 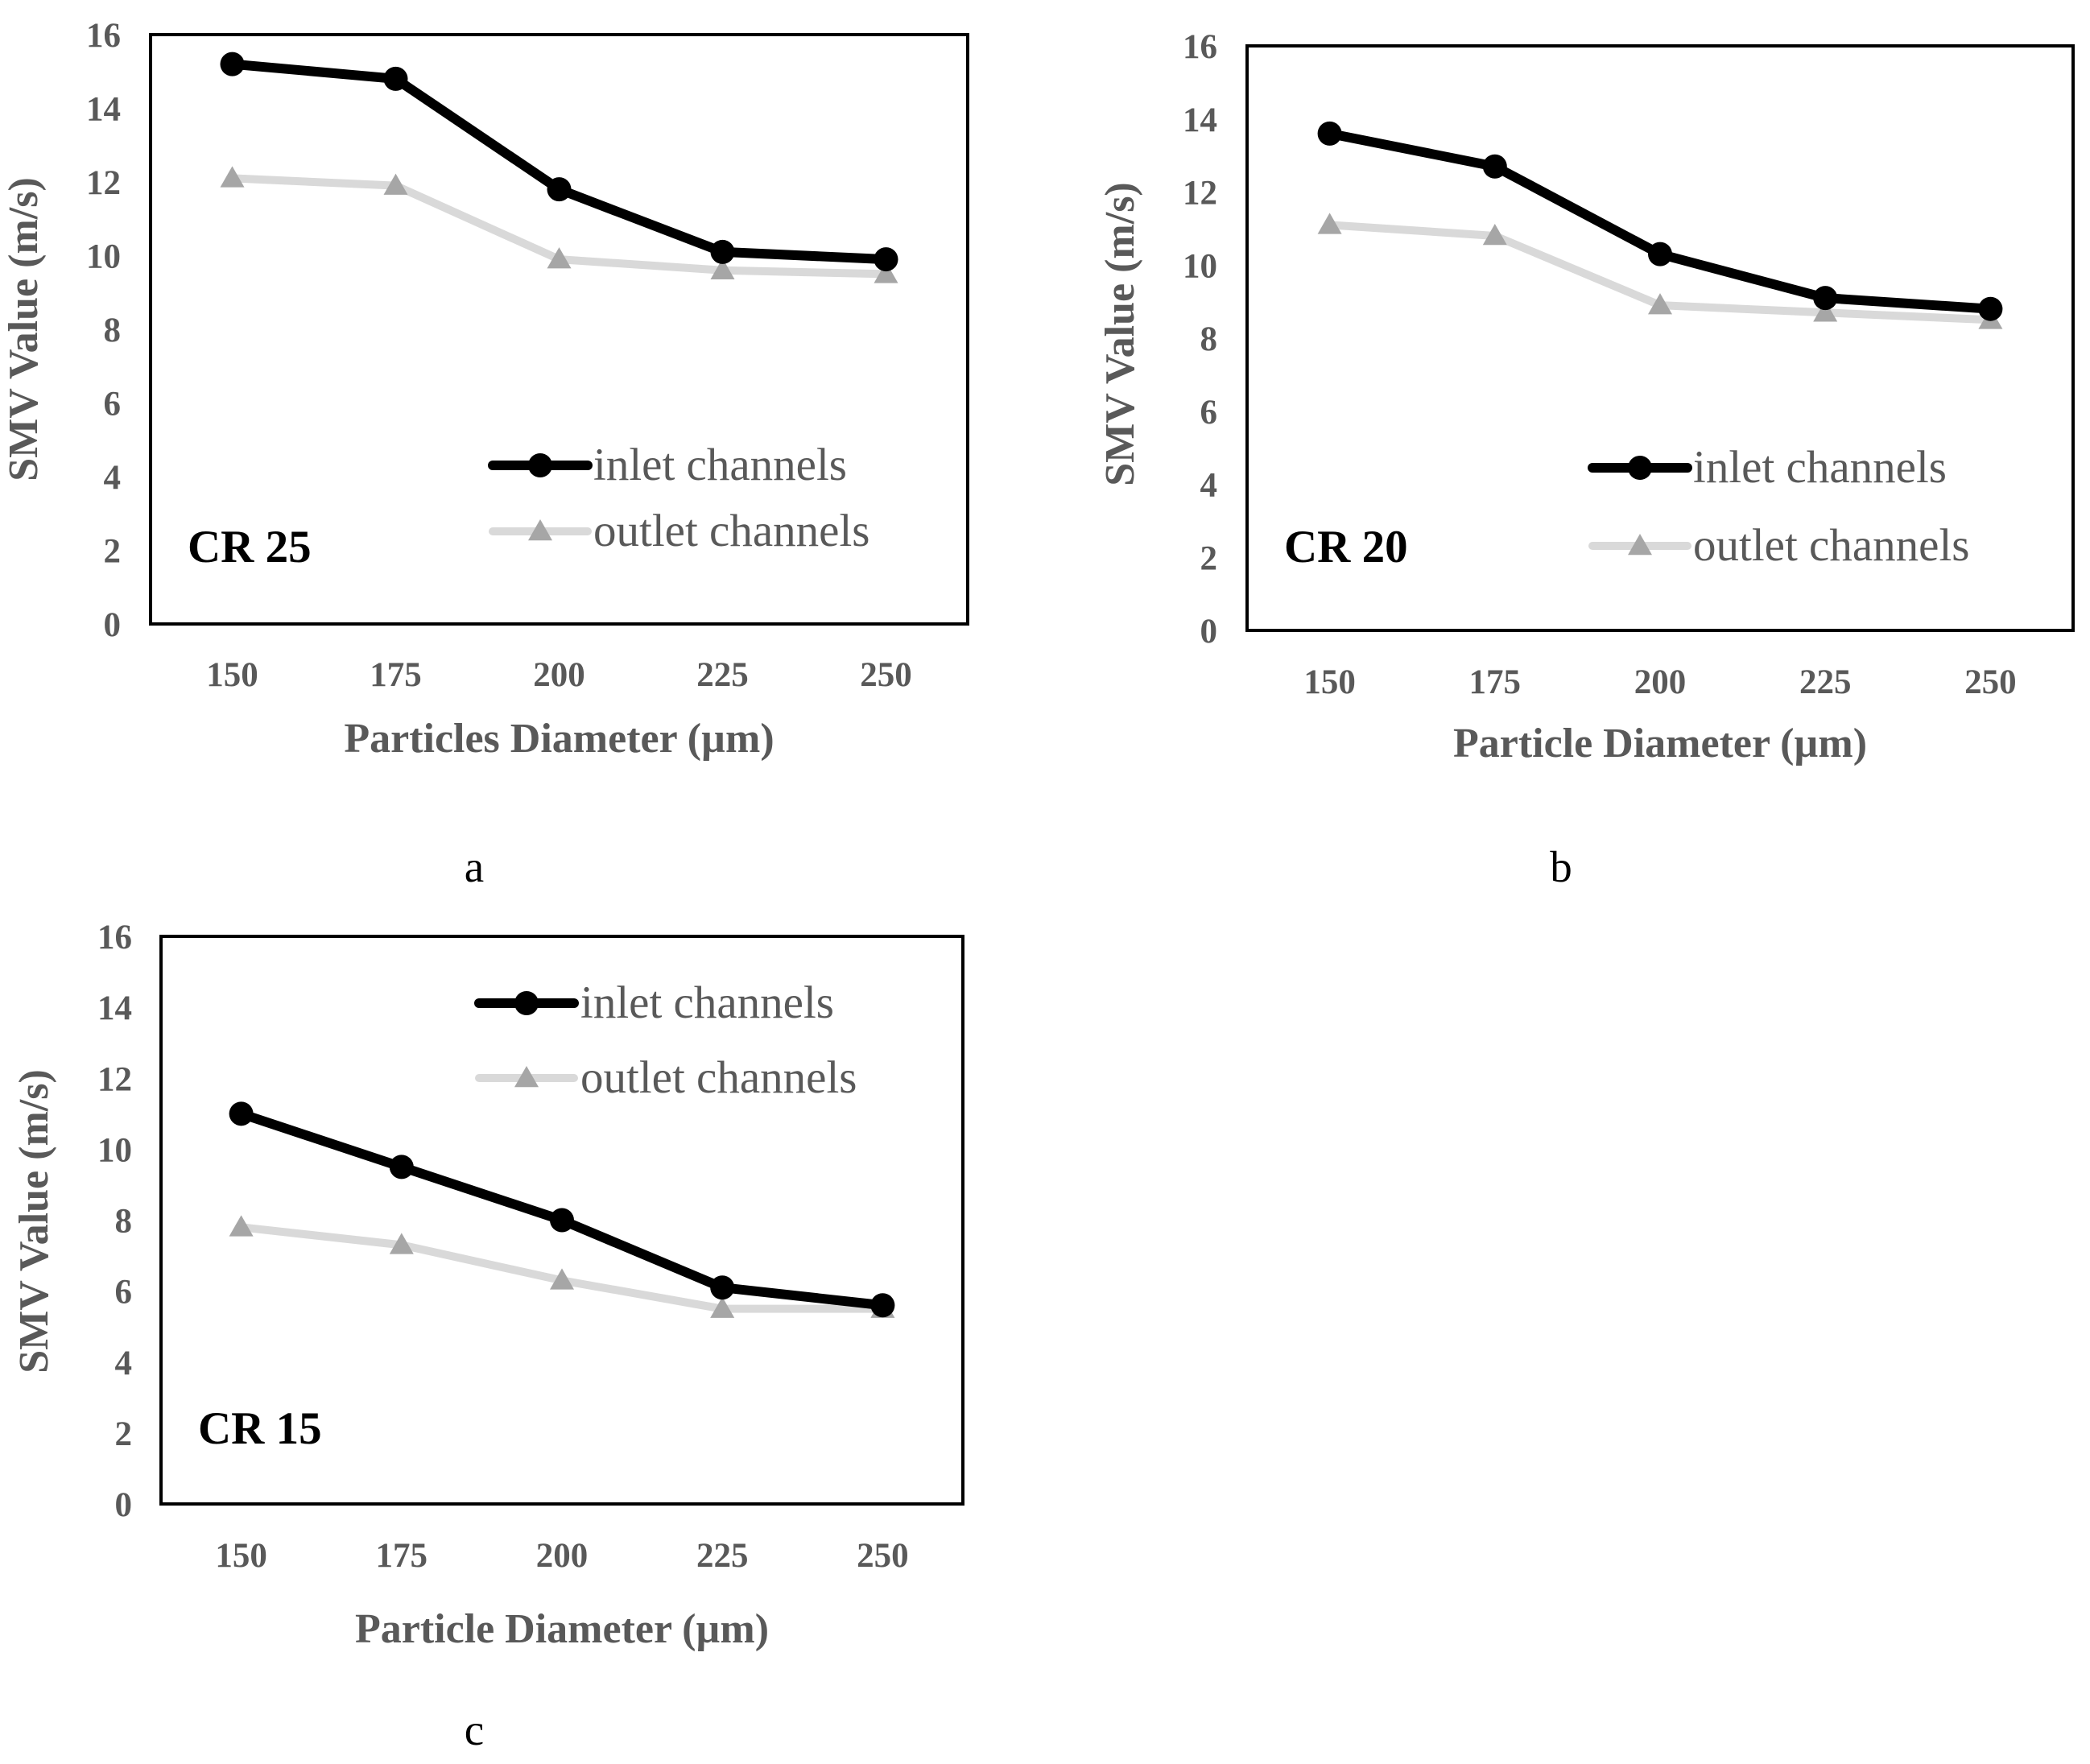 I want to click on panel-annotation: CR 25, so click(x=250, y=547).